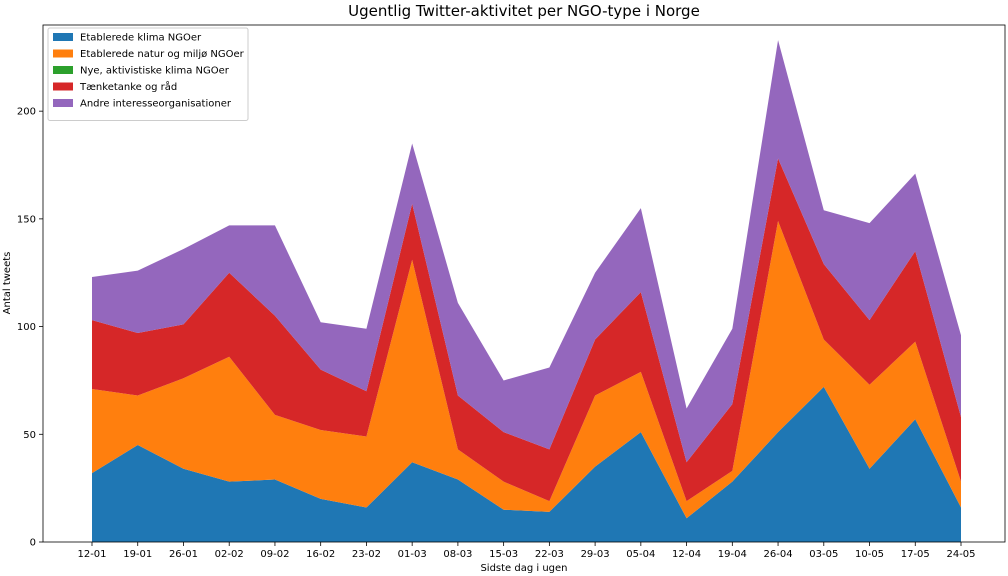 This screenshot has width=1008, height=576. What do you see at coordinates (915, 554) in the screenshot?
I see `x-tick-label: 17-05` at bounding box center [915, 554].